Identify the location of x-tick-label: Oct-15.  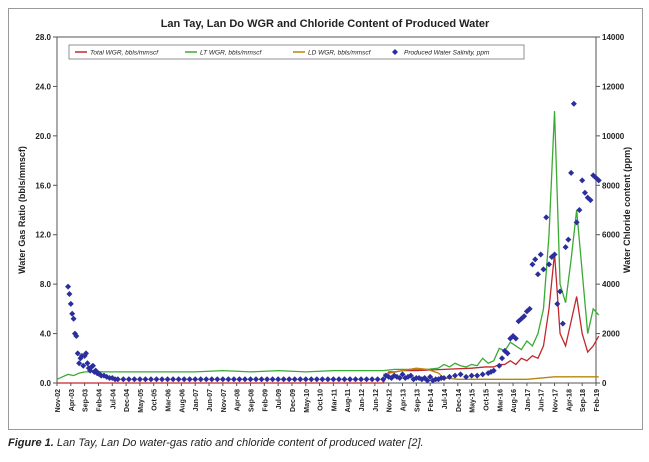
(486, 400).